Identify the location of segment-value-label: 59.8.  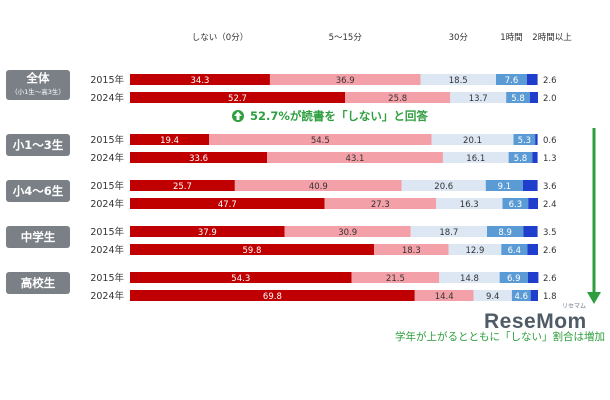
(252, 251).